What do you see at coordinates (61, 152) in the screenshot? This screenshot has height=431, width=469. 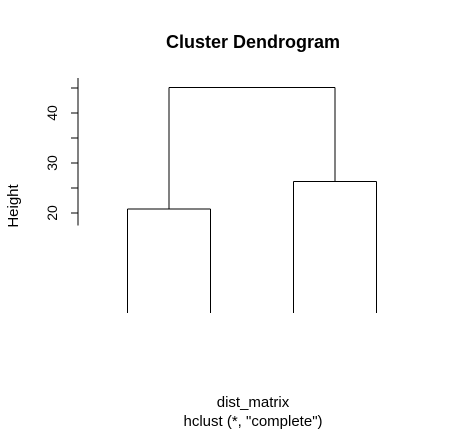 I see `y-axis: 20 30 40` at bounding box center [61, 152].